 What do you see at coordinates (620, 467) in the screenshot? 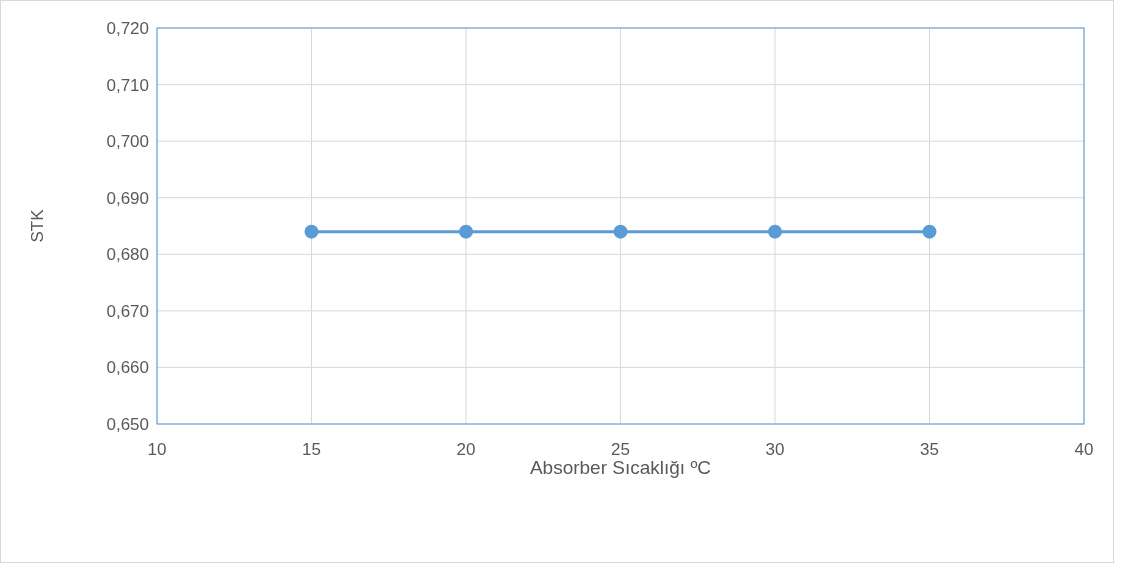
I see `x-axis-title: Absorber Sıcaklığı ºC` at bounding box center [620, 467].